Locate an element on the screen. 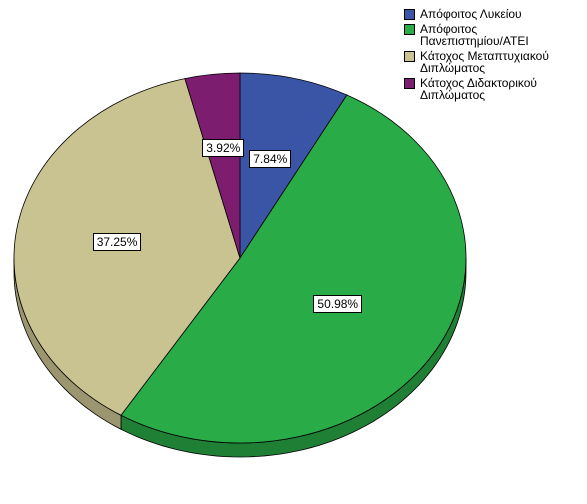 The height and width of the screenshot is (504, 587). legend-item-2: Απόφοιτος Πανεπιστημίου/ΑΤΕΙ is located at coordinates (495, 35).